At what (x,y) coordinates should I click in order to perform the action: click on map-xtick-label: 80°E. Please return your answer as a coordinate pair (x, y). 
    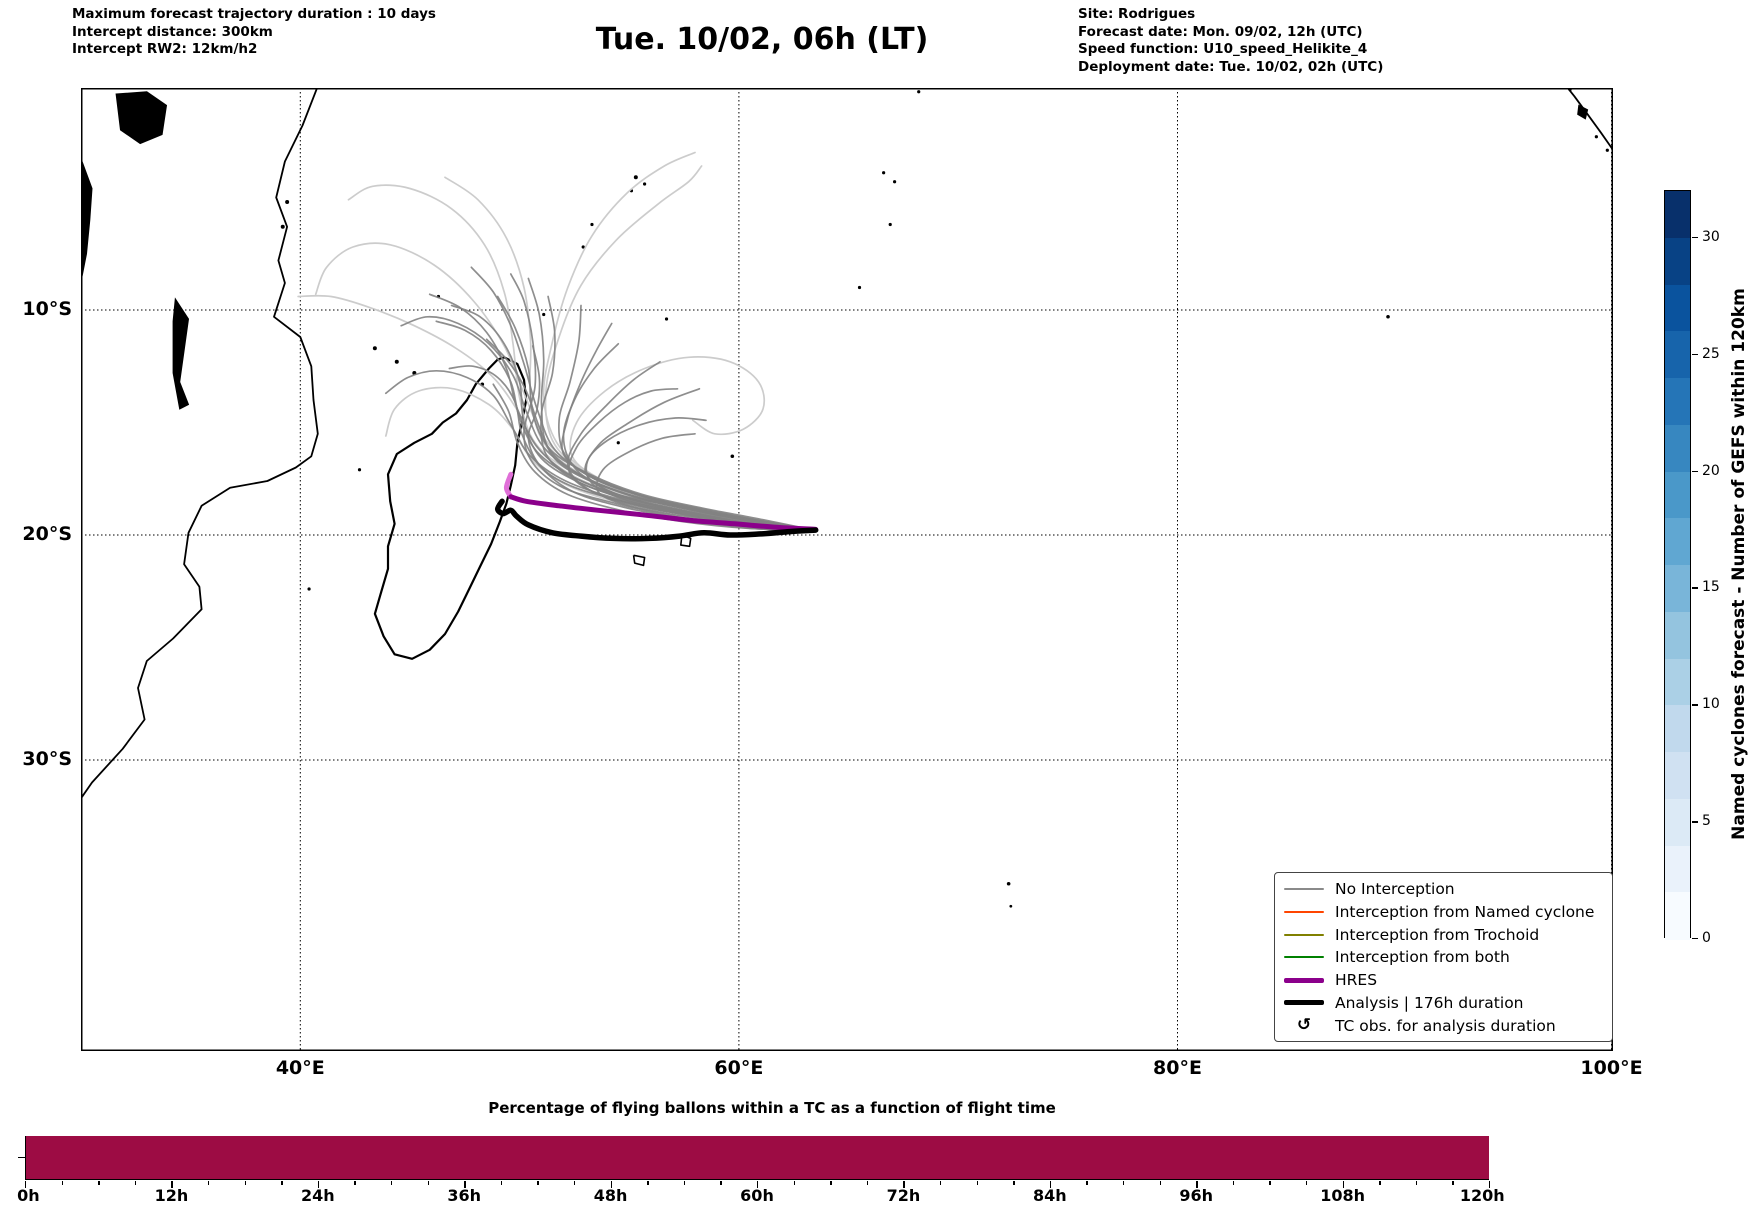
    Looking at the image, I should click on (1177, 1068).